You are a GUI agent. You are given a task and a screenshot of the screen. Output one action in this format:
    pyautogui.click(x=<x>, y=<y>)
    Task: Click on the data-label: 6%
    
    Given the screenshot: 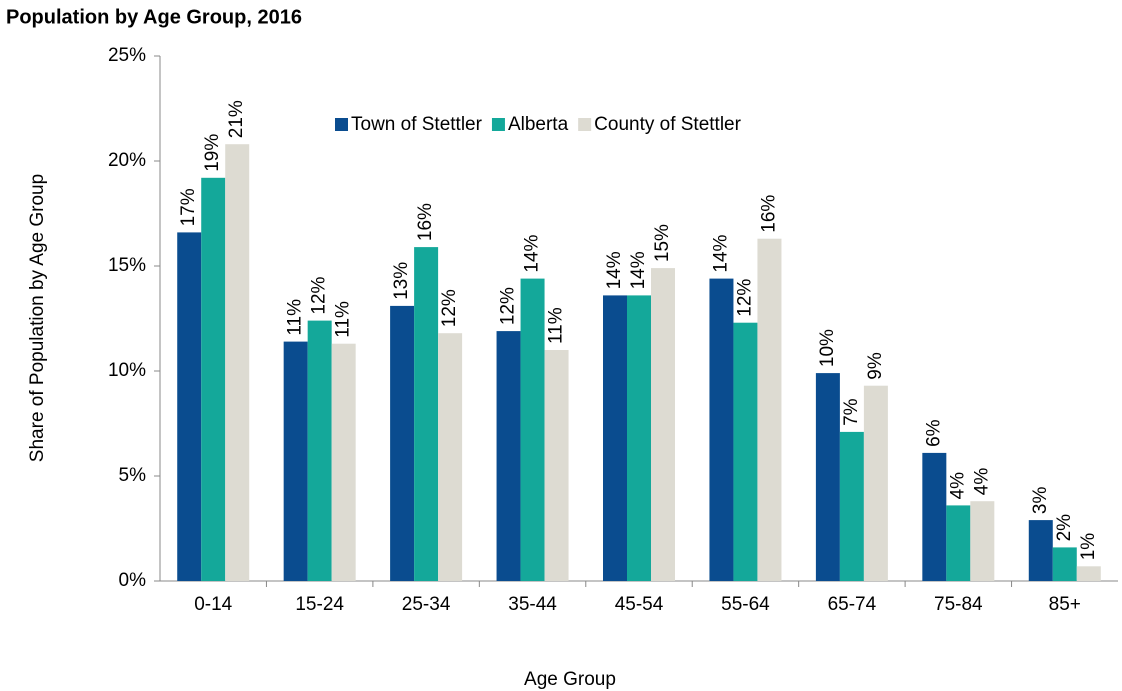 What is the action you would take?
    pyautogui.click(x=933, y=433)
    